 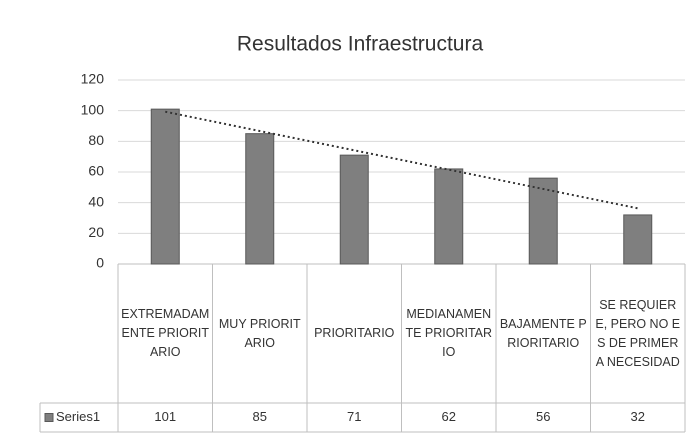 I want to click on x-tick-label: MUY PRIORITARIO, so click(x=259, y=333).